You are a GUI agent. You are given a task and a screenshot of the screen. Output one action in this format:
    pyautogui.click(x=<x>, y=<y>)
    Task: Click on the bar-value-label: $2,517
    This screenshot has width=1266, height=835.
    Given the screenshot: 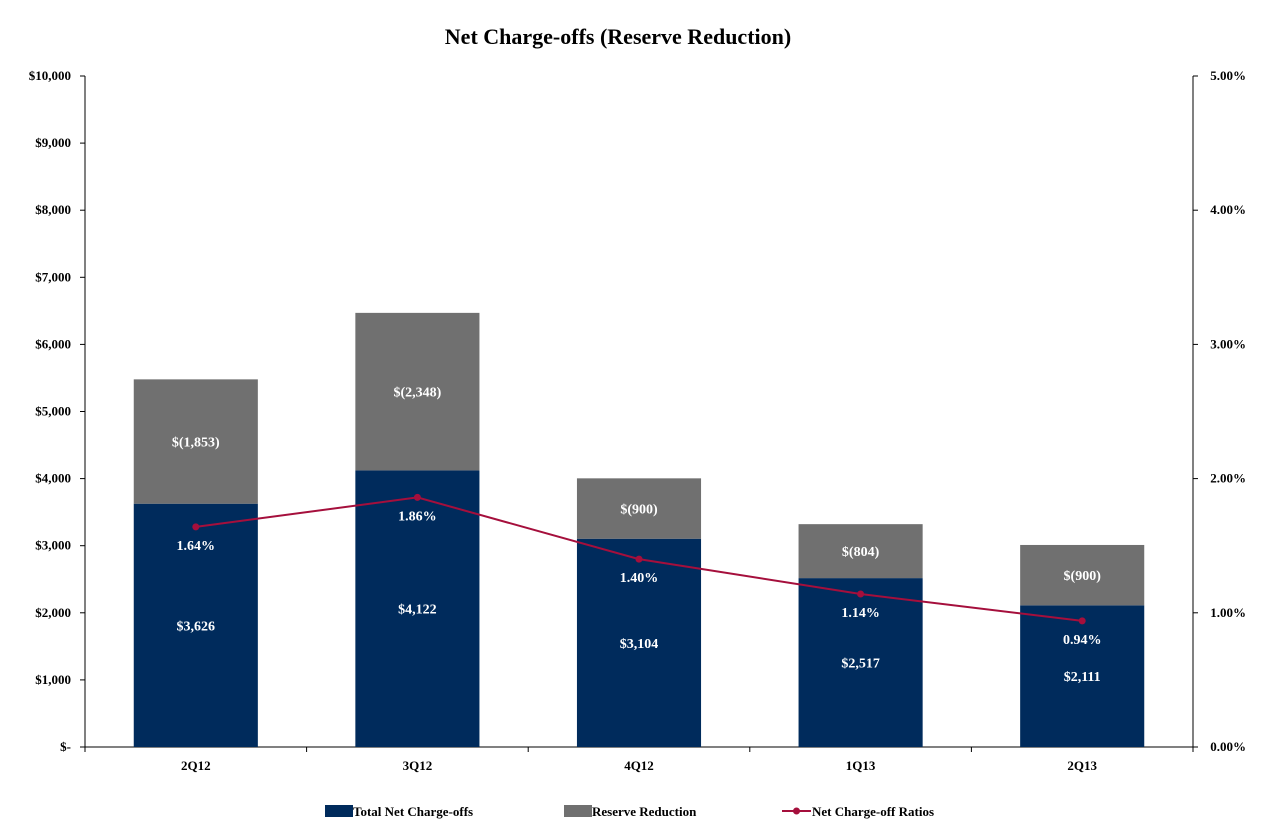 What is the action you would take?
    pyautogui.click(x=860, y=664)
    